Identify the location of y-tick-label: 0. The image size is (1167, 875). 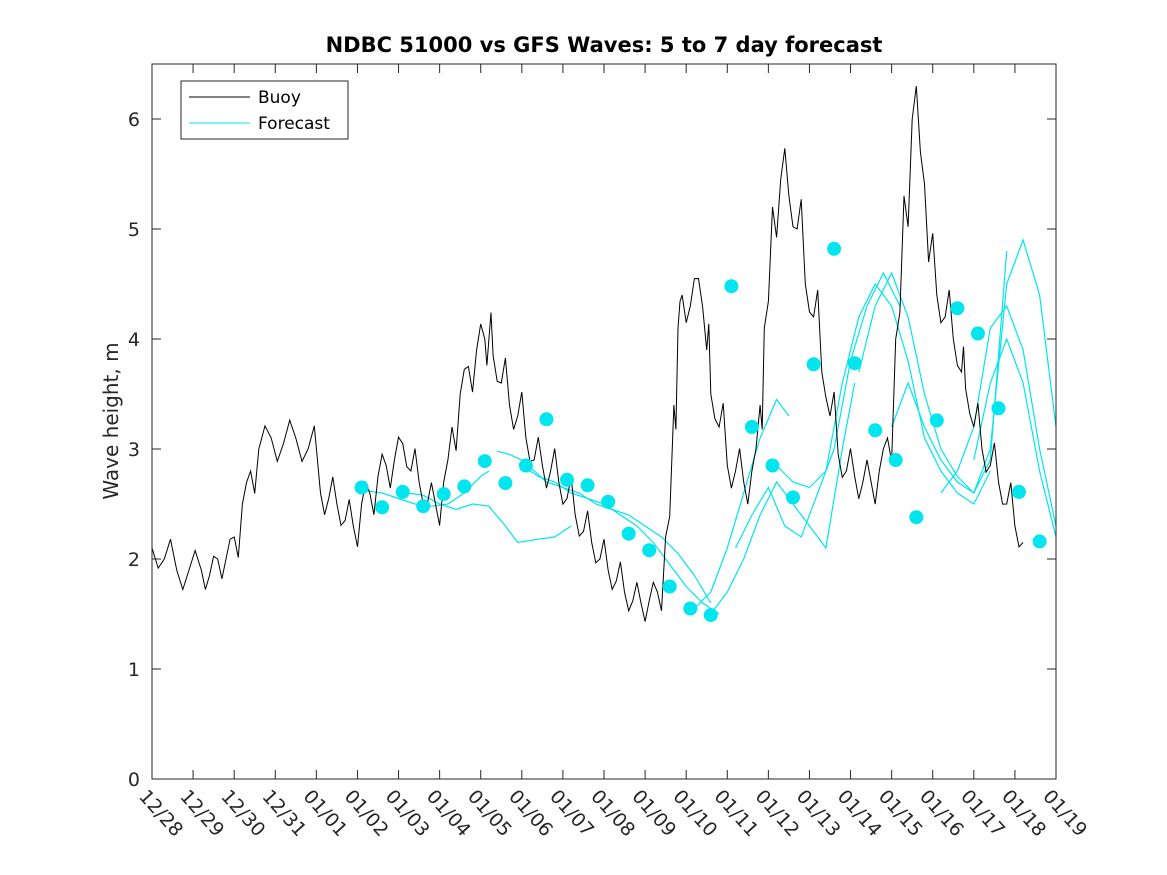
(134, 780).